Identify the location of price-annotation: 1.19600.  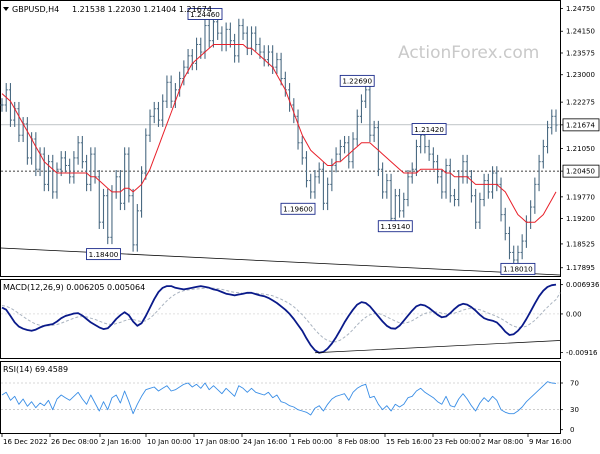
(298, 208).